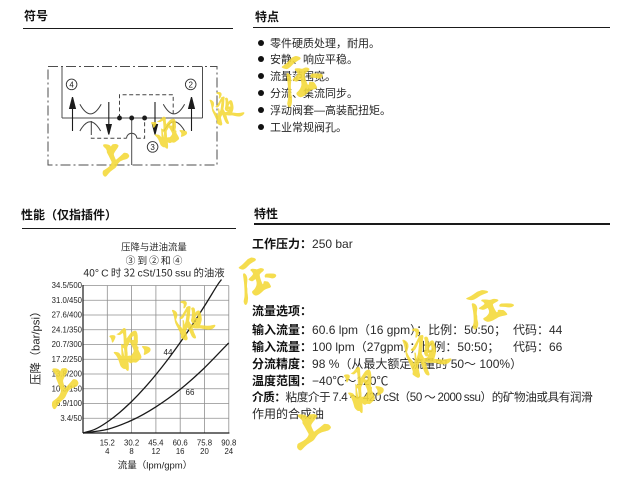 Image resolution: width=625 pixels, height=503 pixels. I want to click on svg-text: 流量（lpm/gpm）, so click(155, 465).